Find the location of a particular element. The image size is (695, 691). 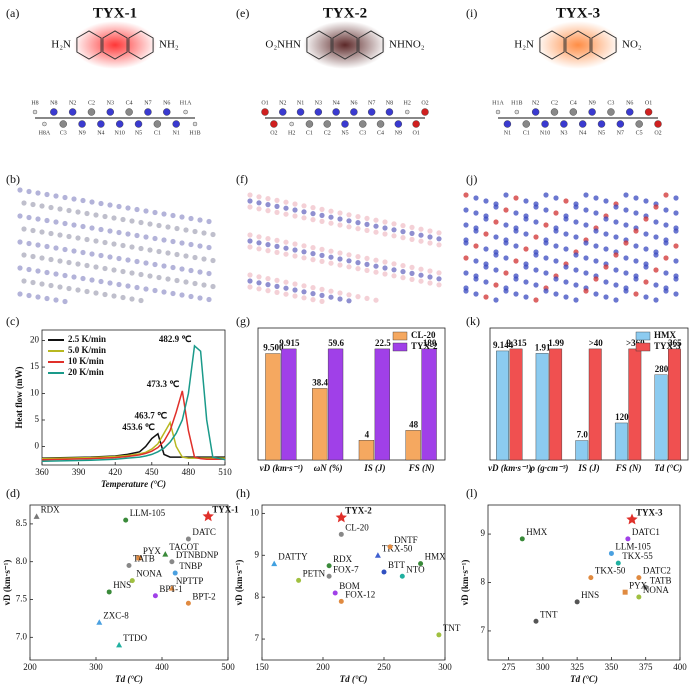

x-tick-label: 400 is located at coordinates (680, 667).